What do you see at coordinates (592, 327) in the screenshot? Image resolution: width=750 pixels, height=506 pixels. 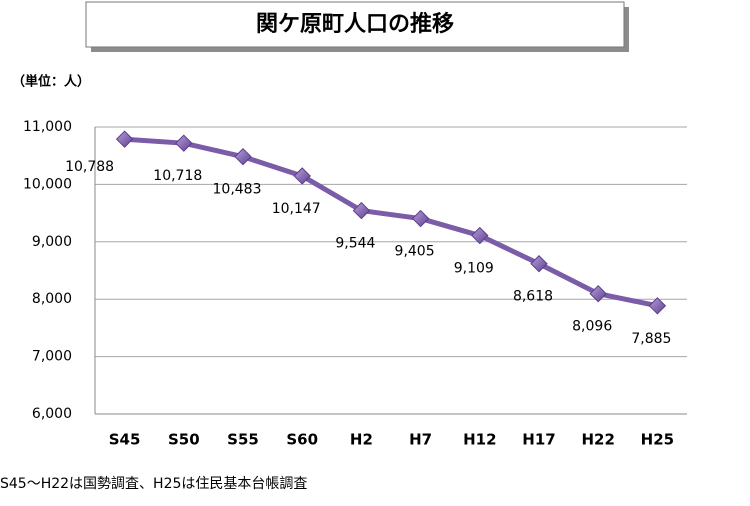 I see `data-label: 8,096` at bounding box center [592, 327].